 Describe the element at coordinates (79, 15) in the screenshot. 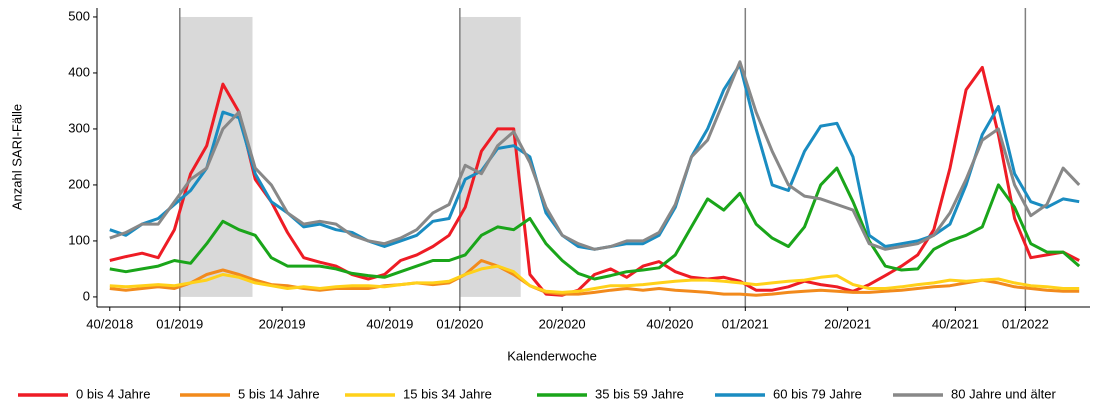

I see `y-tick-label: 500` at that location.